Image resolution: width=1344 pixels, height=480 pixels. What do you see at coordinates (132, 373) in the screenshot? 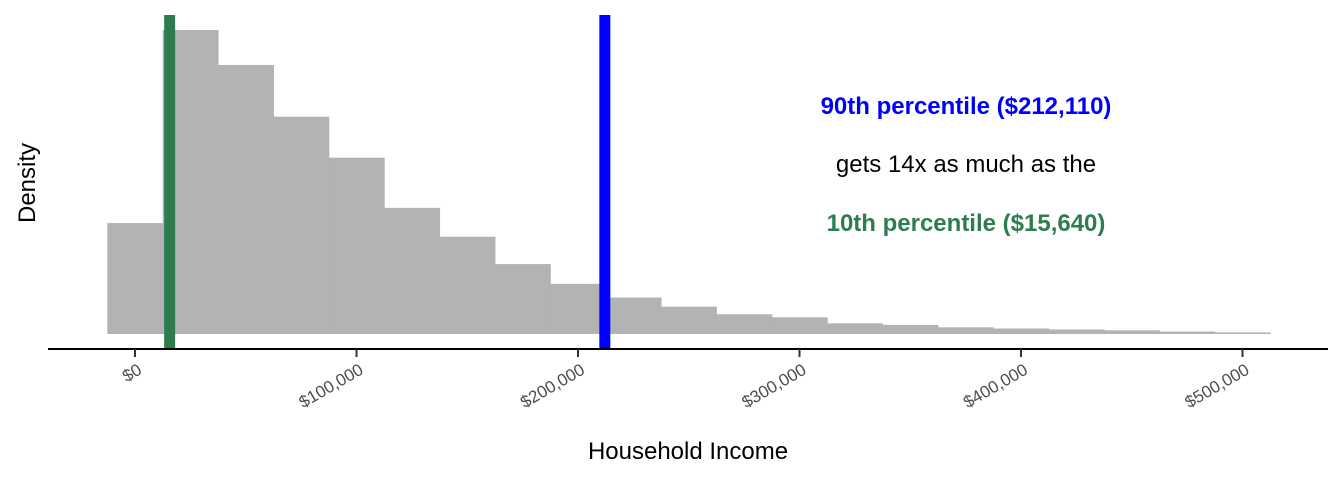
I see `x-tick-label: $0` at bounding box center [132, 373].